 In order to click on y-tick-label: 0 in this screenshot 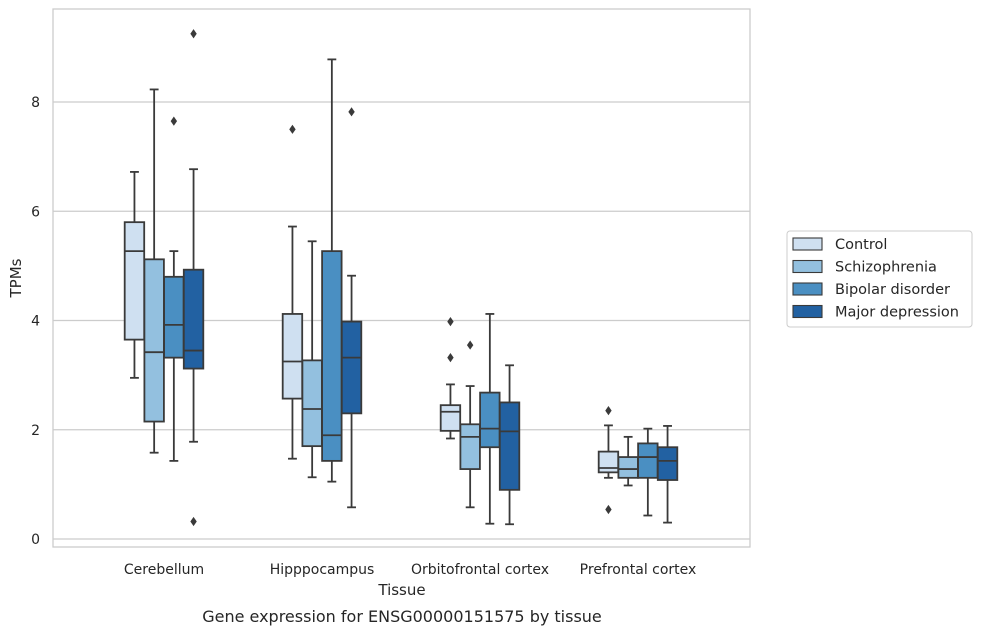, I will do `click(35, 540)`.